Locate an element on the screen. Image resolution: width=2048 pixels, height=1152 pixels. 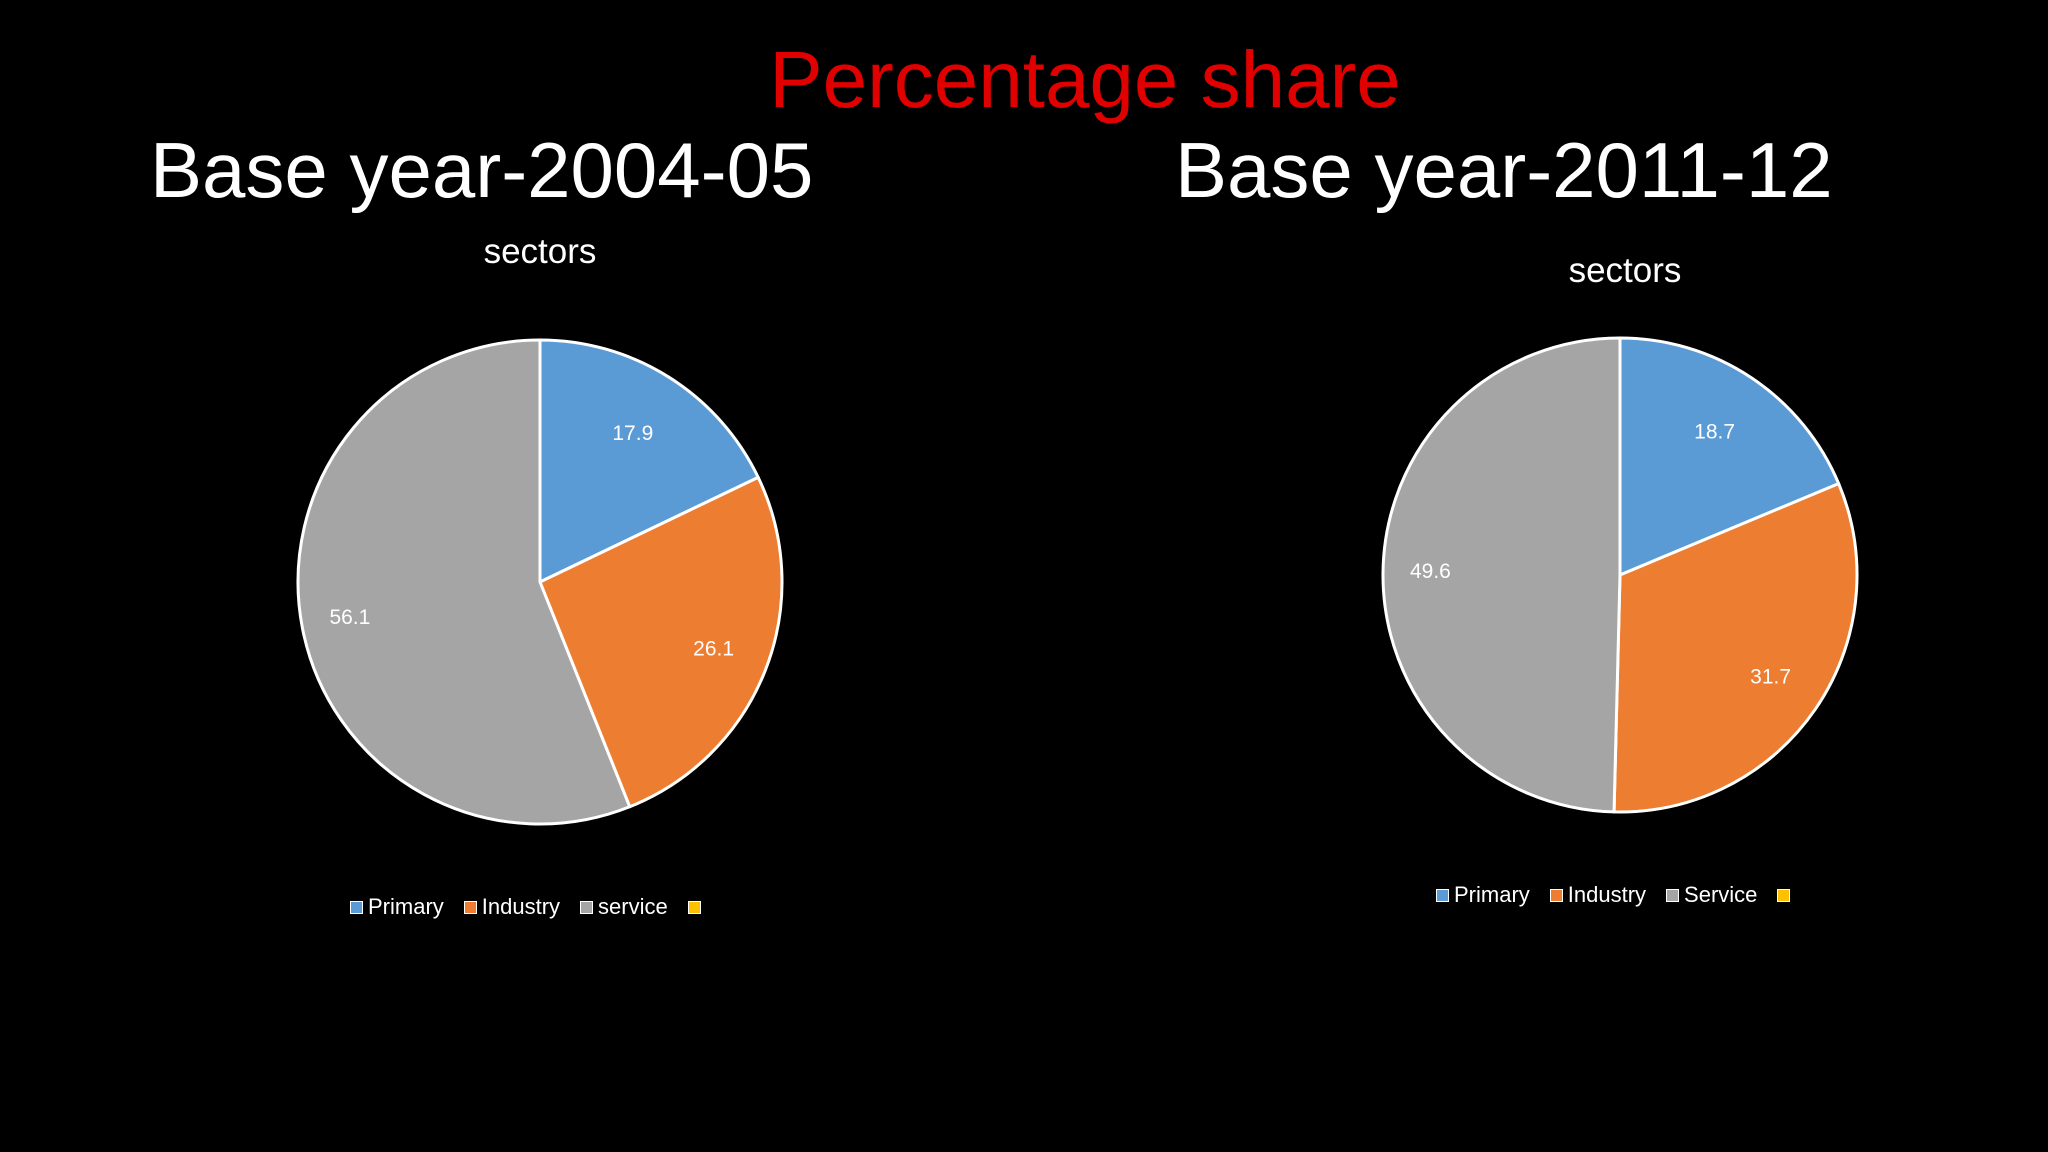
right-legend: Primary Industry Service is located at coordinates (1615, 895).